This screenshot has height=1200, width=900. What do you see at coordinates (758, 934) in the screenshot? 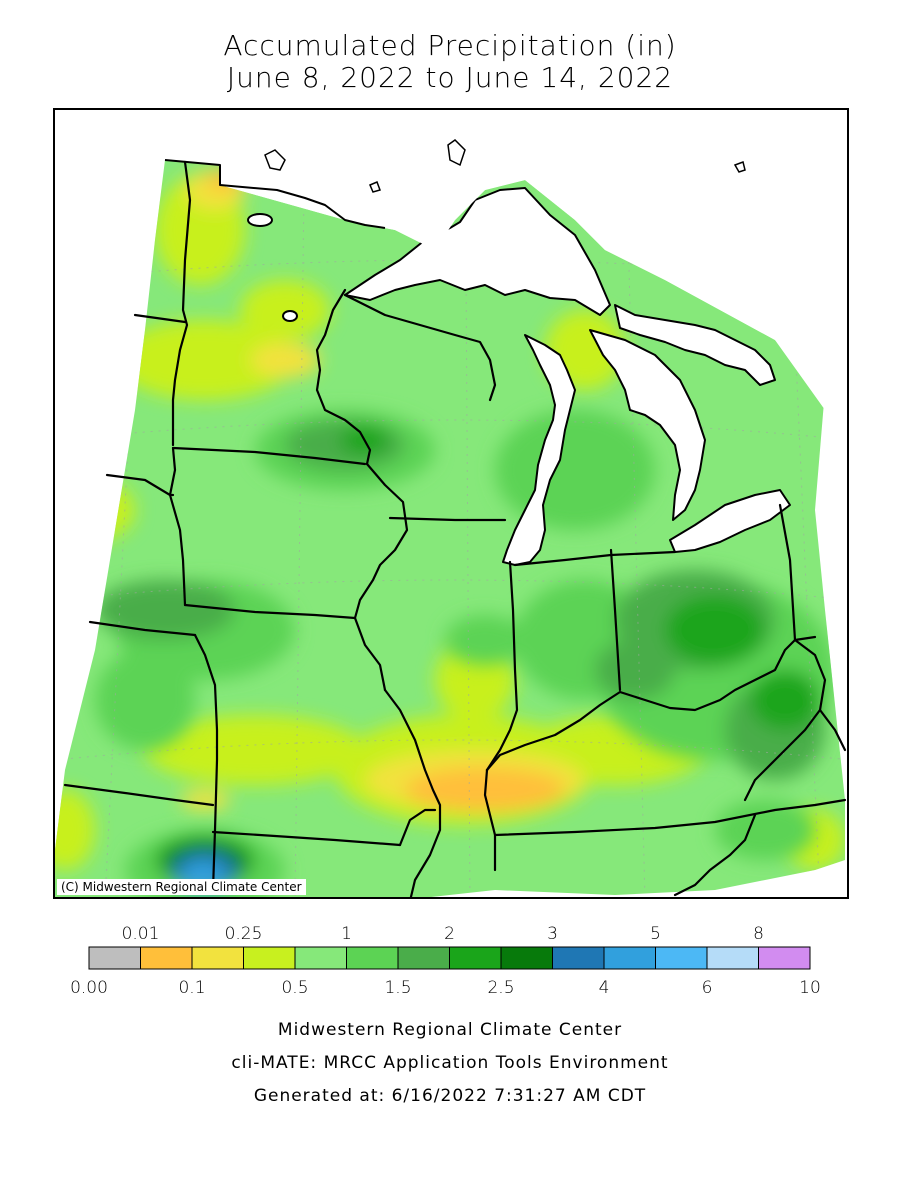
I see `legend-top-label: 8` at bounding box center [758, 934].